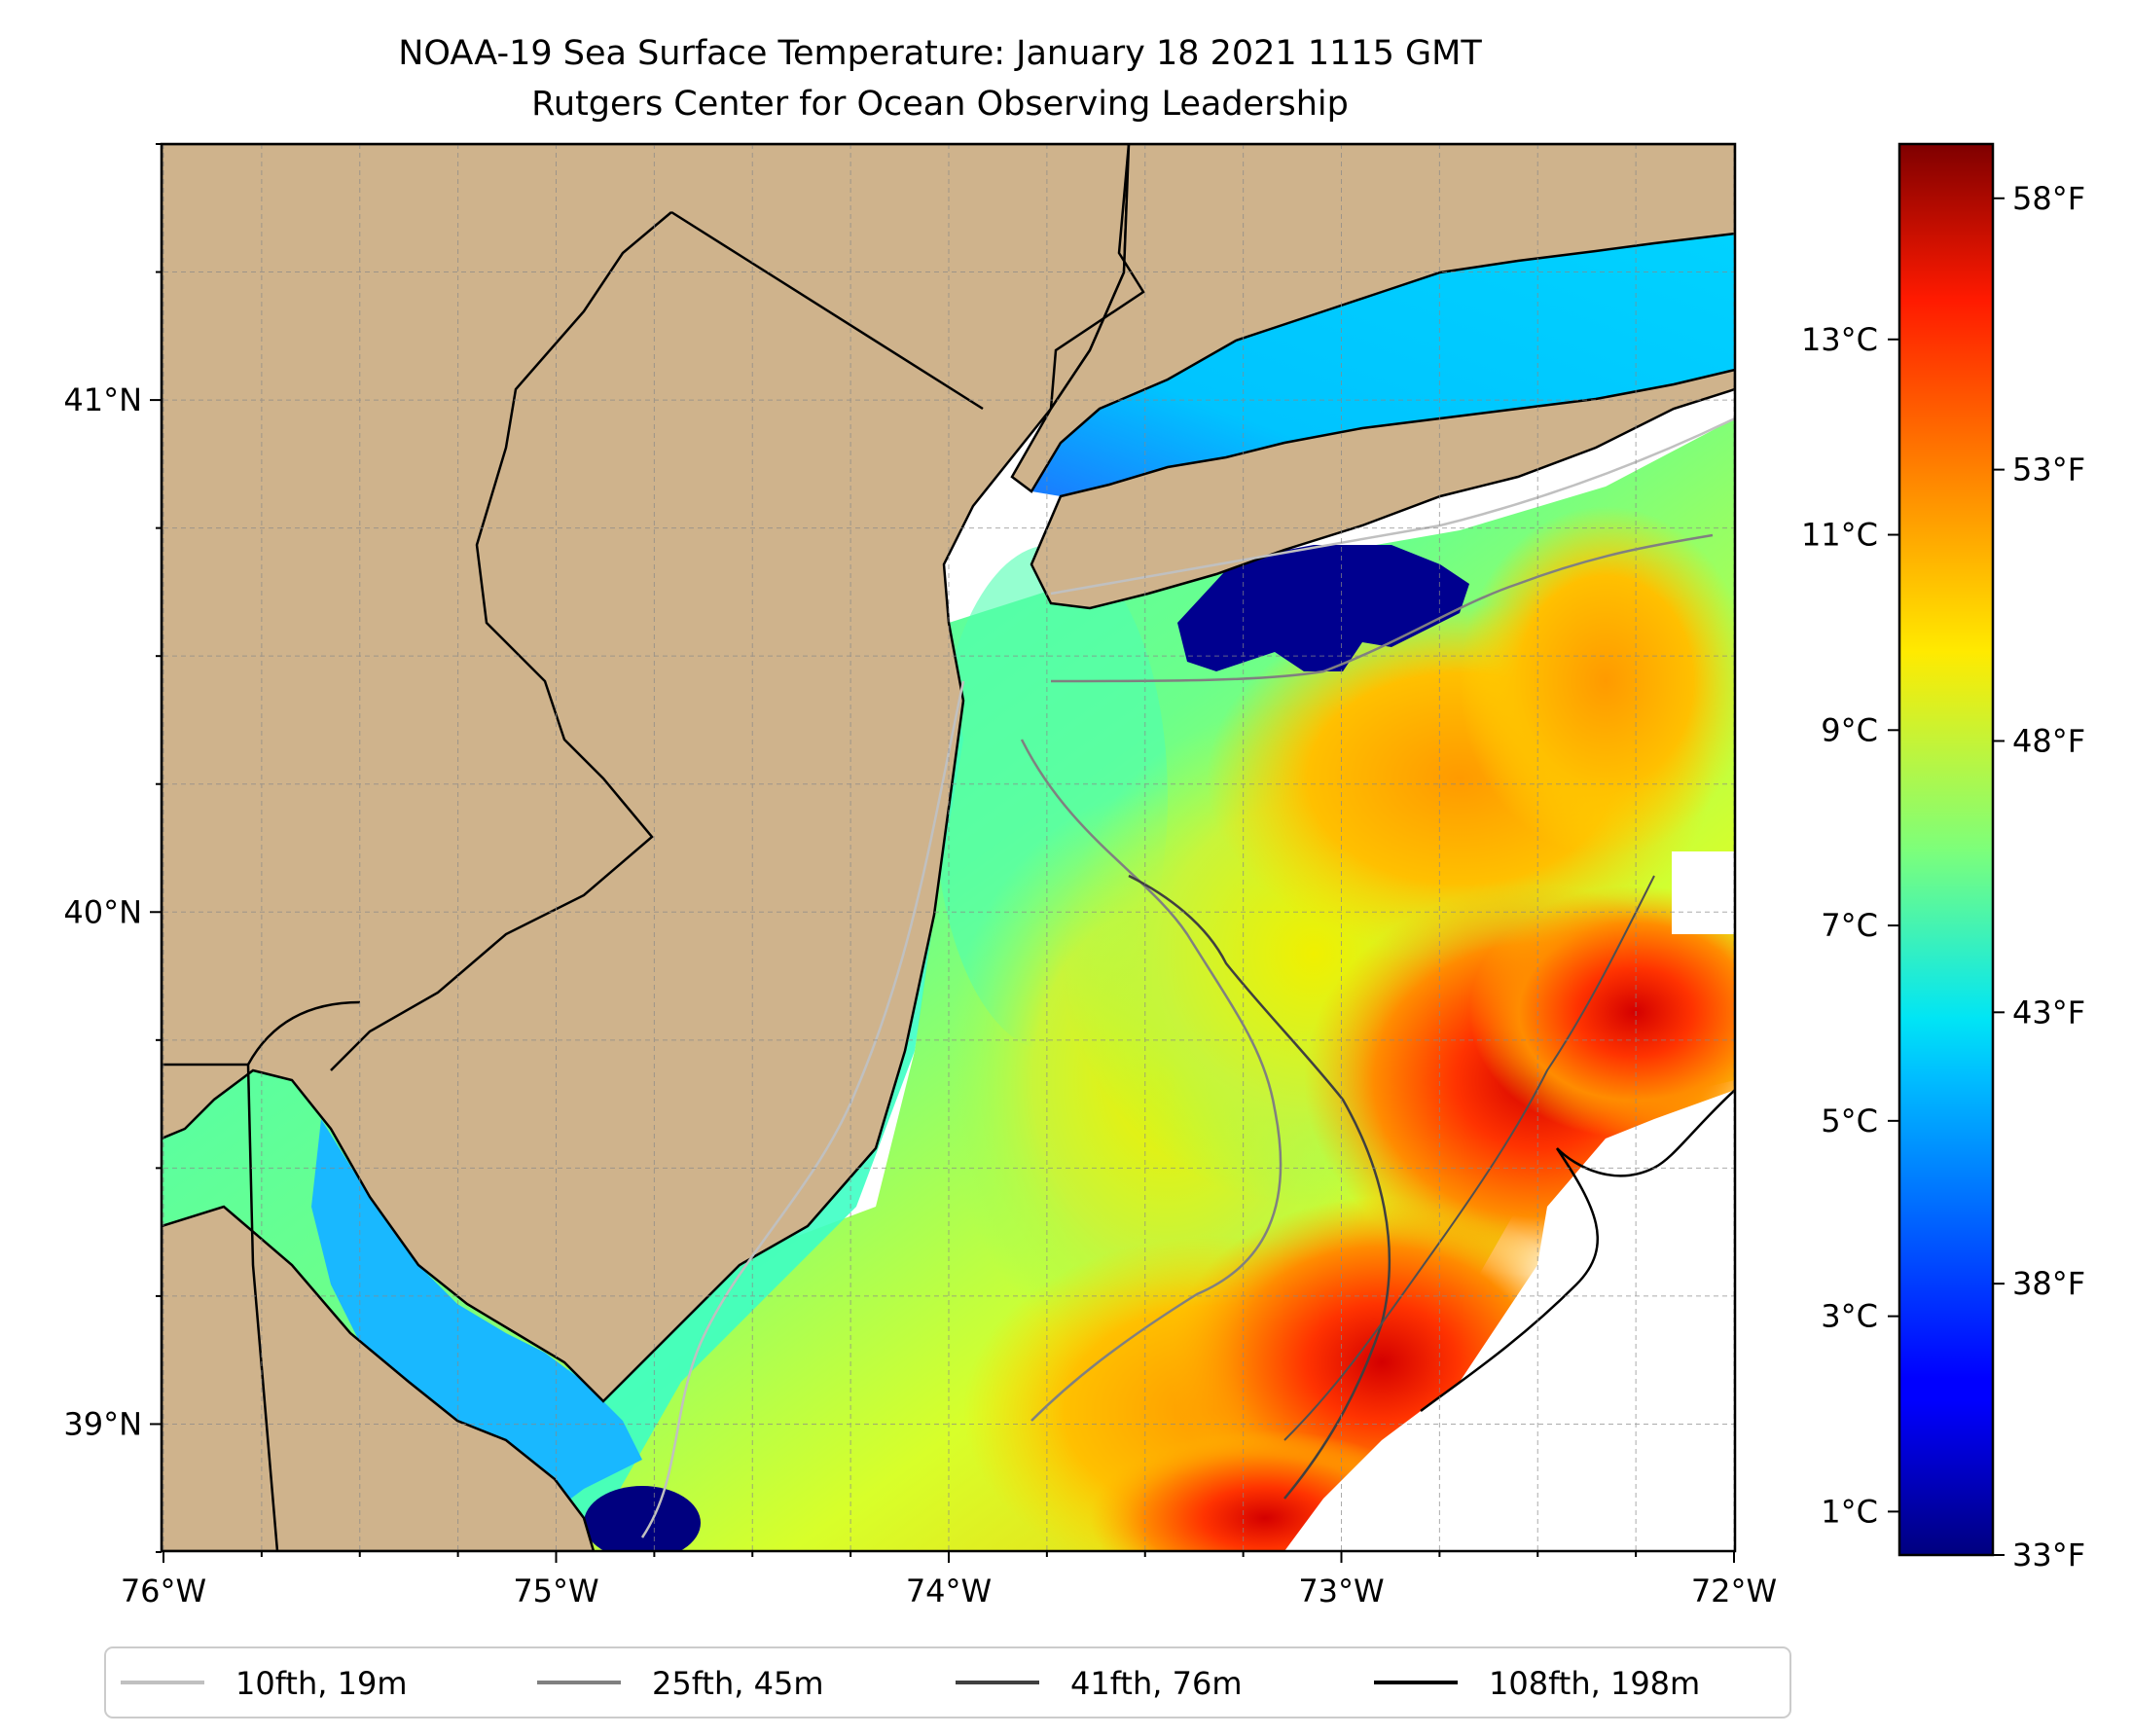 This screenshot has height=1736, width=2132. I want to click on legend-box, so click(948, 1682).